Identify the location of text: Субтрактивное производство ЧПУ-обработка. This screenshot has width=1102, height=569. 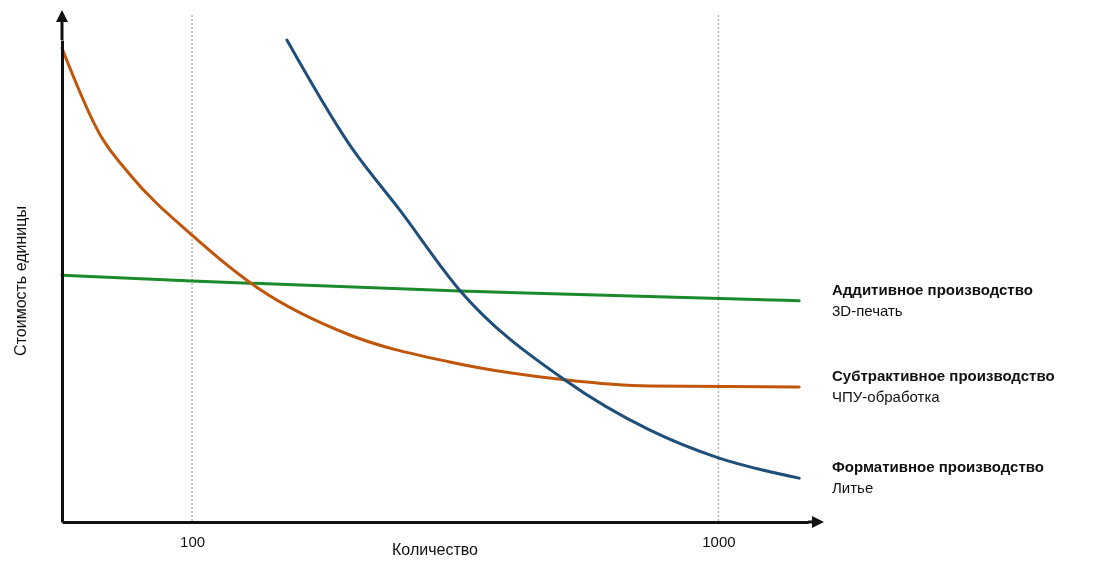
(943, 386).